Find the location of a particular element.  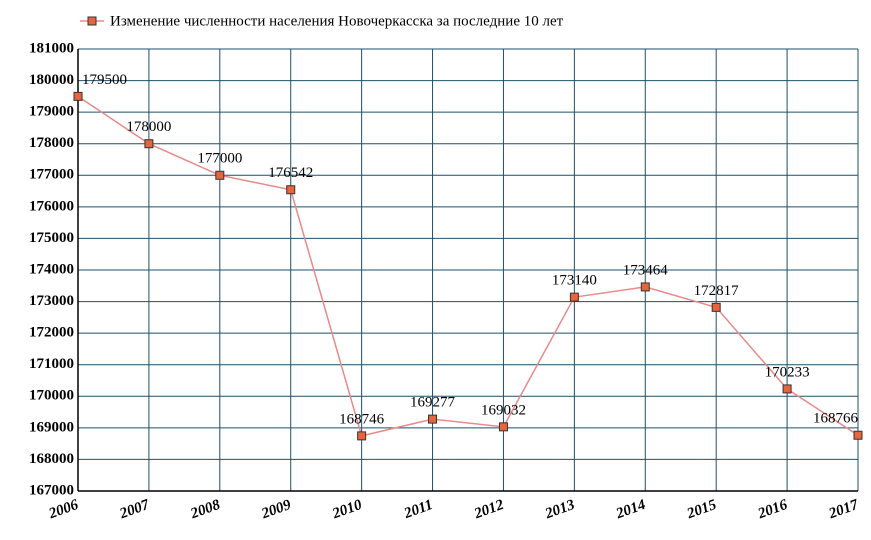

y-tick-label: 170000 is located at coordinates (51, 396).